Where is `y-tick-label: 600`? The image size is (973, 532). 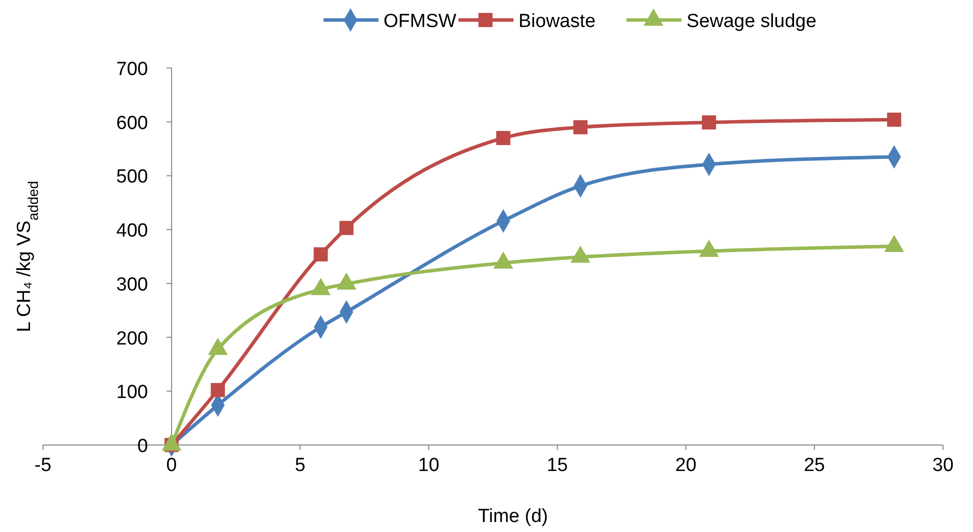
y-tick-label: 600 is located at coordinates (132, 123).